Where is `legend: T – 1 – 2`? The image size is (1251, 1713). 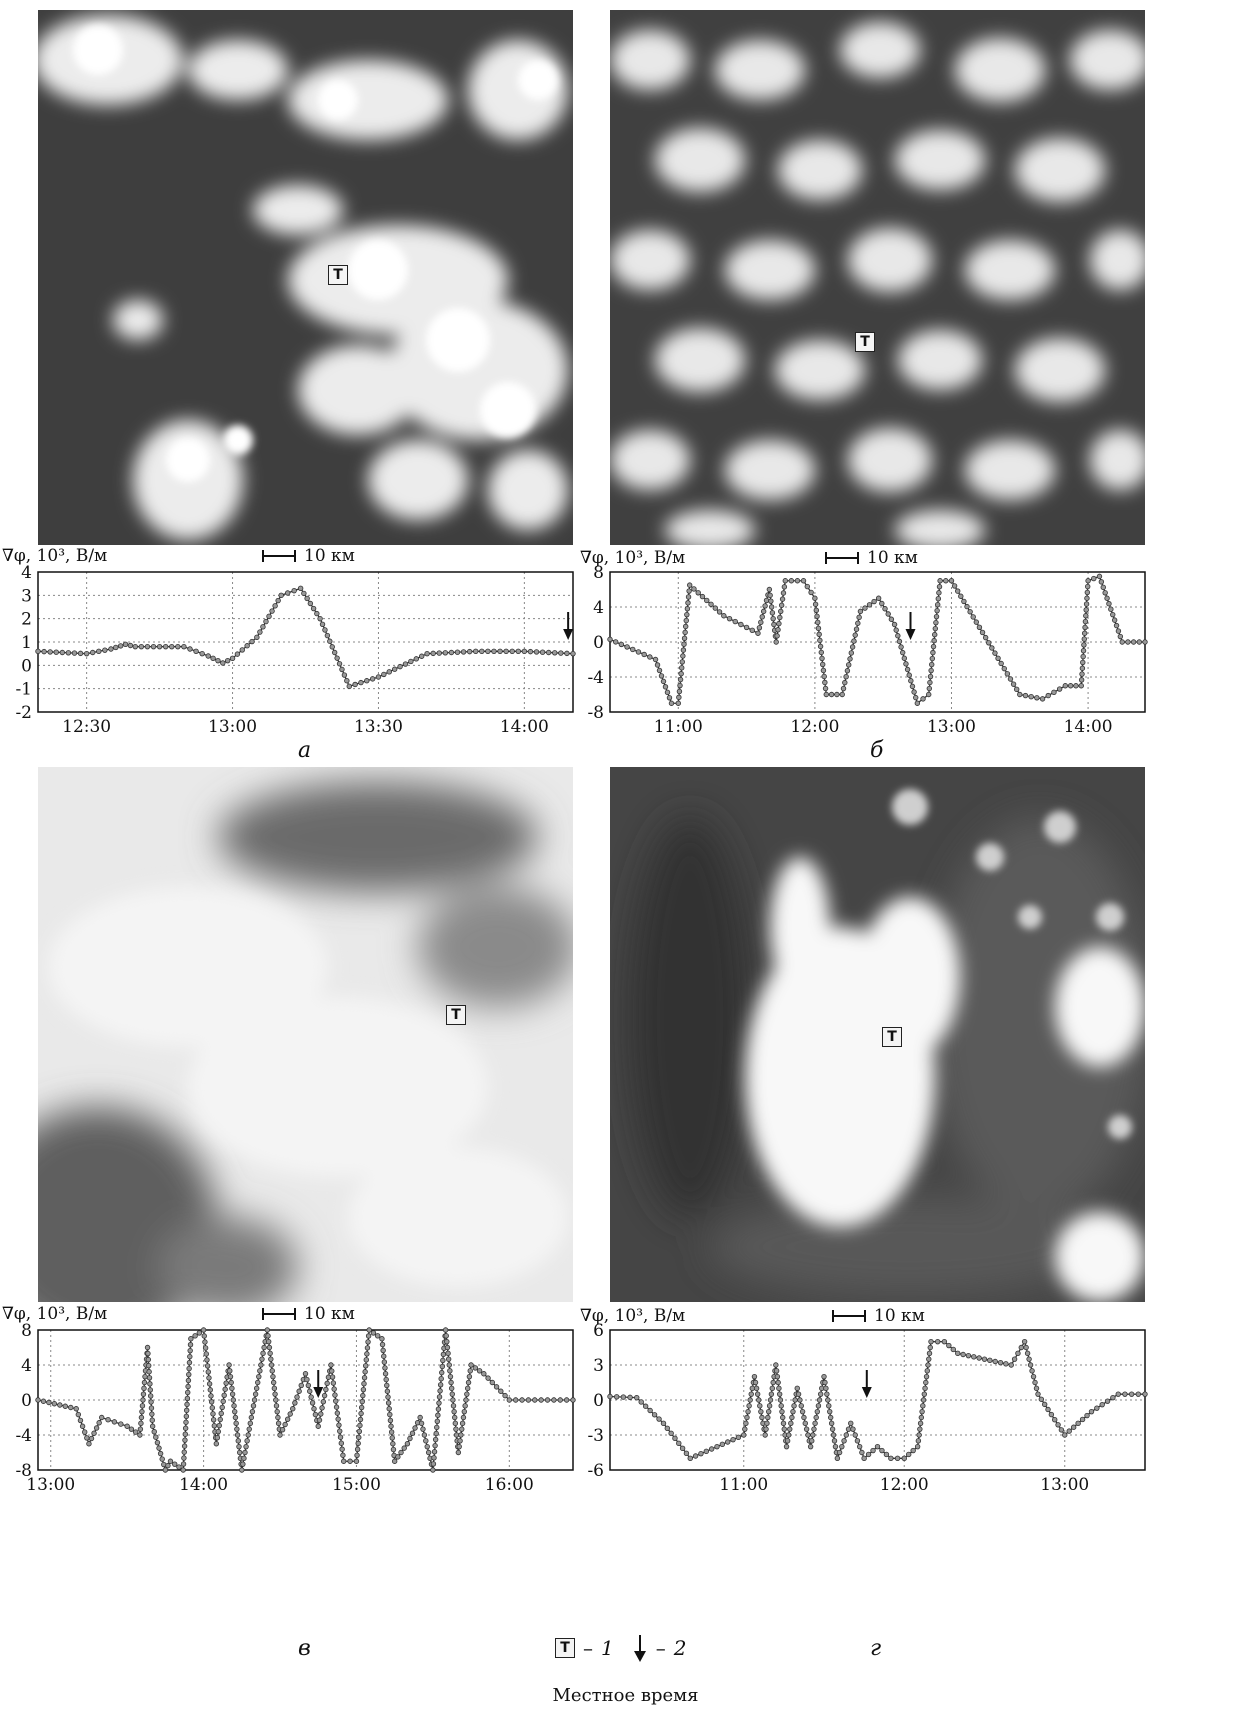
legend: T – 1 – 2 is located at coordinates (620, 1648).